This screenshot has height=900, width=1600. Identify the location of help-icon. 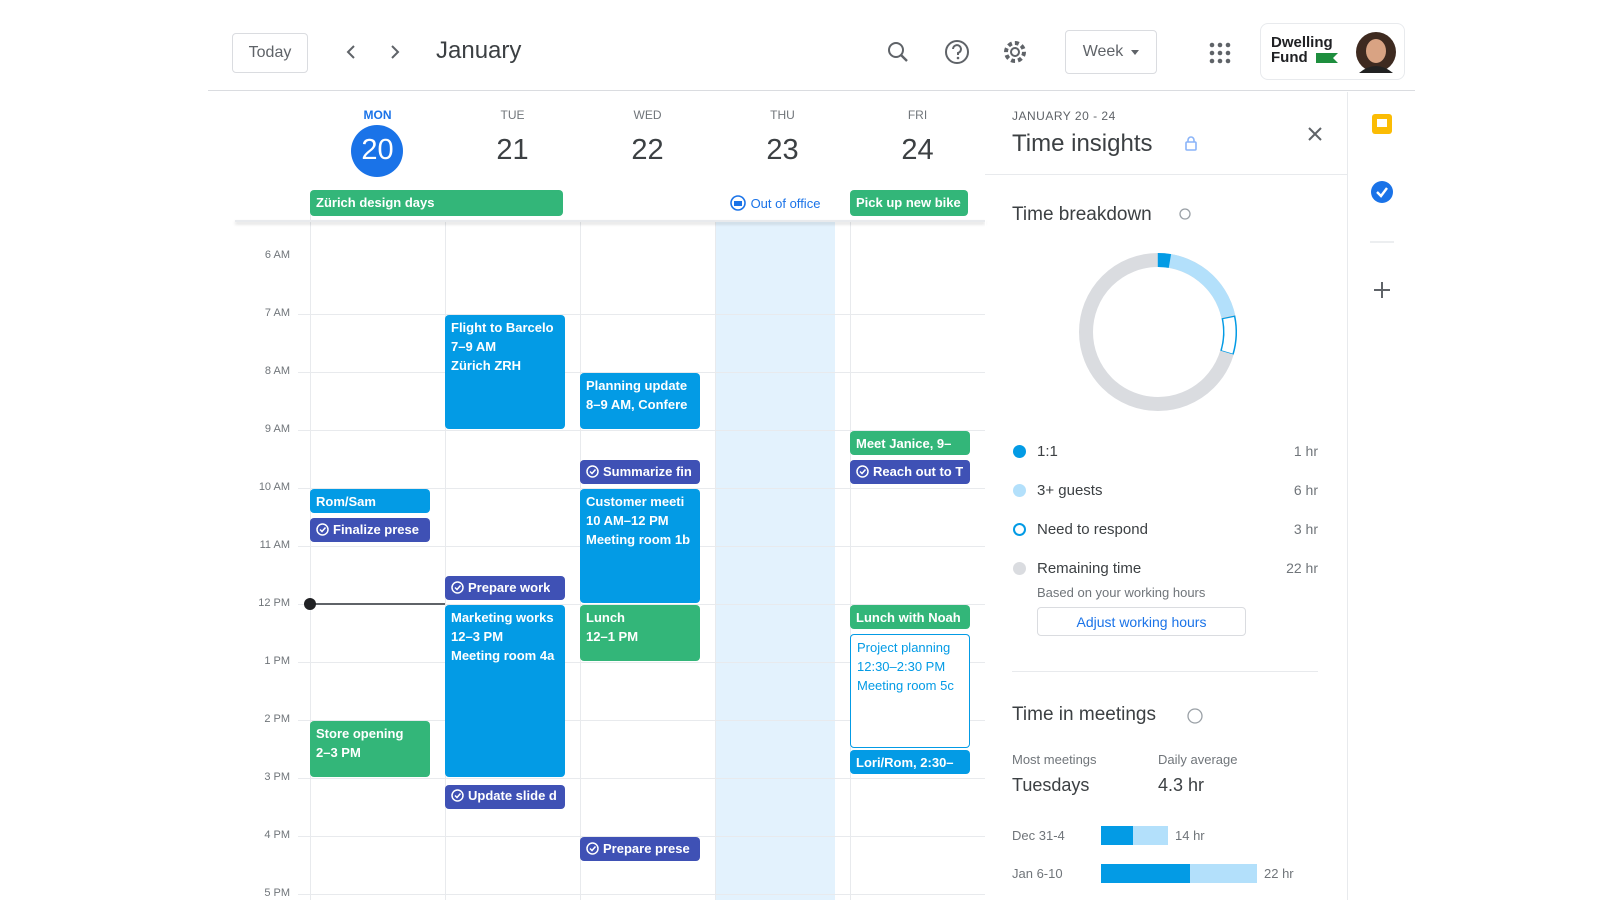
(1195, 716).